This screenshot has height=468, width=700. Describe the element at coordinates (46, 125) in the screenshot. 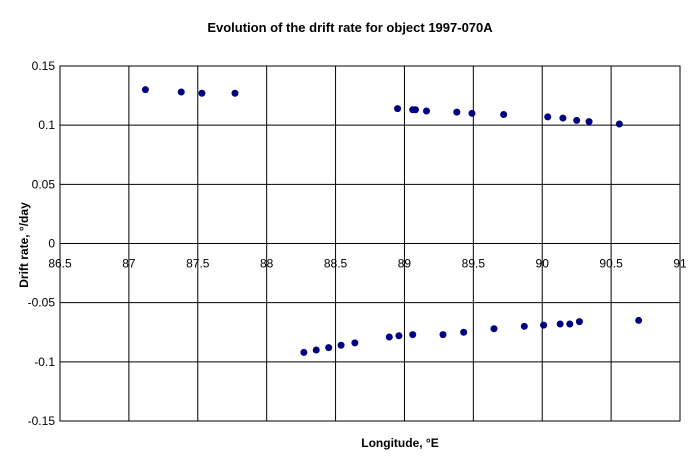

I see `y-tick-label: 0.1` at that location.